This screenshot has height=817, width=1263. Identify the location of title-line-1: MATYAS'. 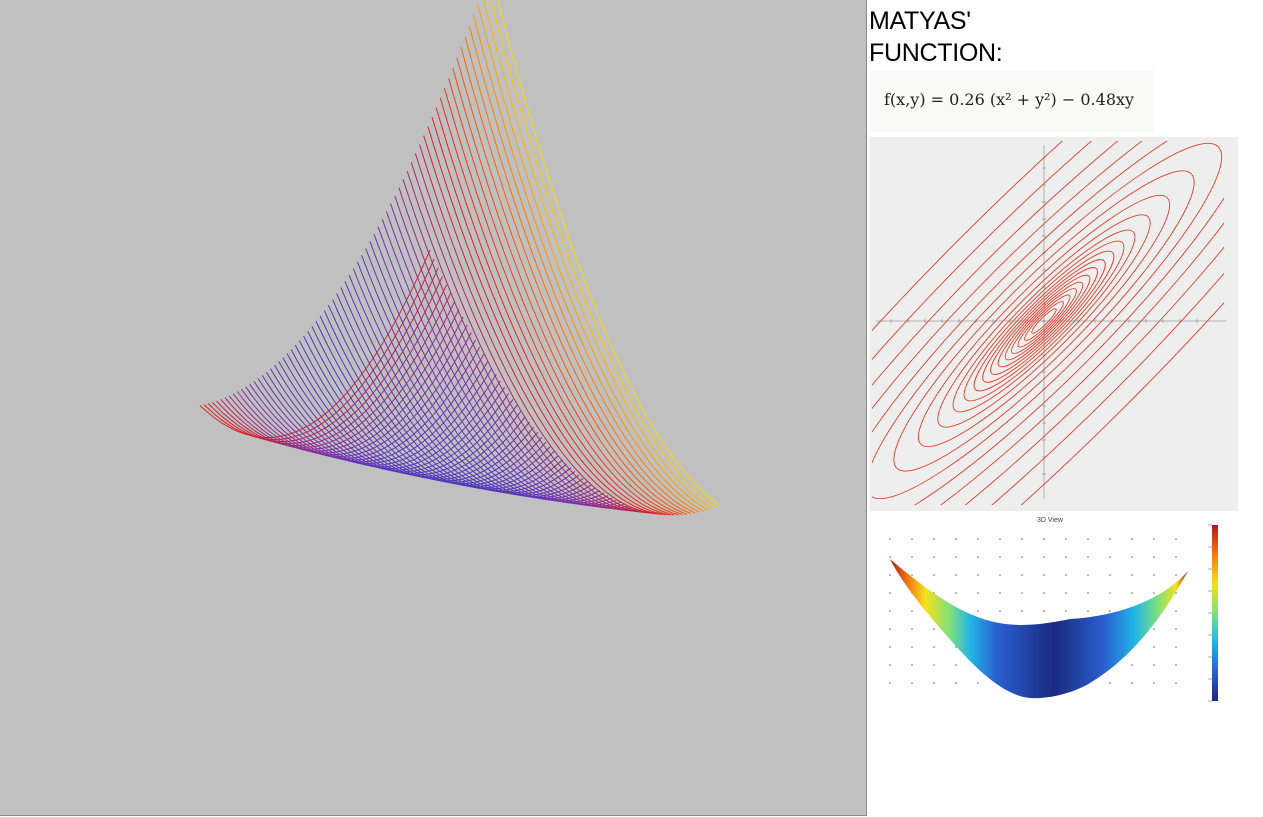
(920, 21).